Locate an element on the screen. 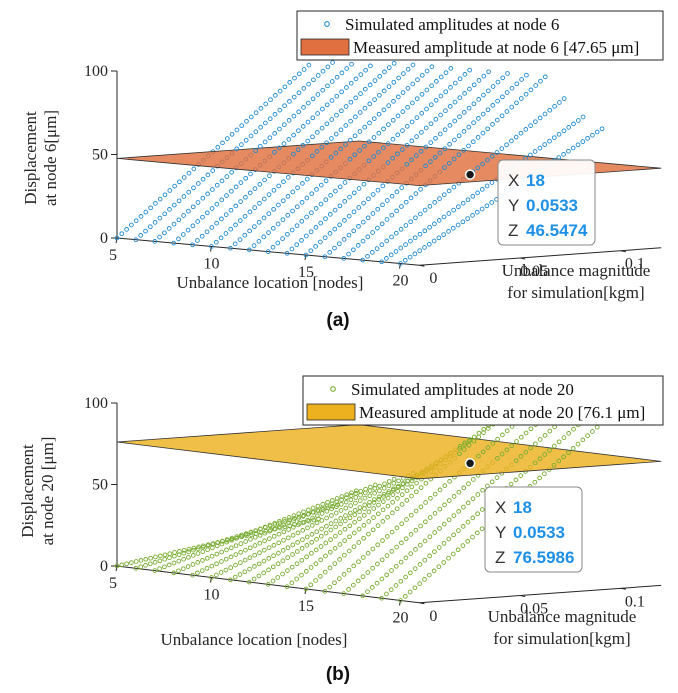  x-tick-label: 5 is located at coordinates (113, 583).